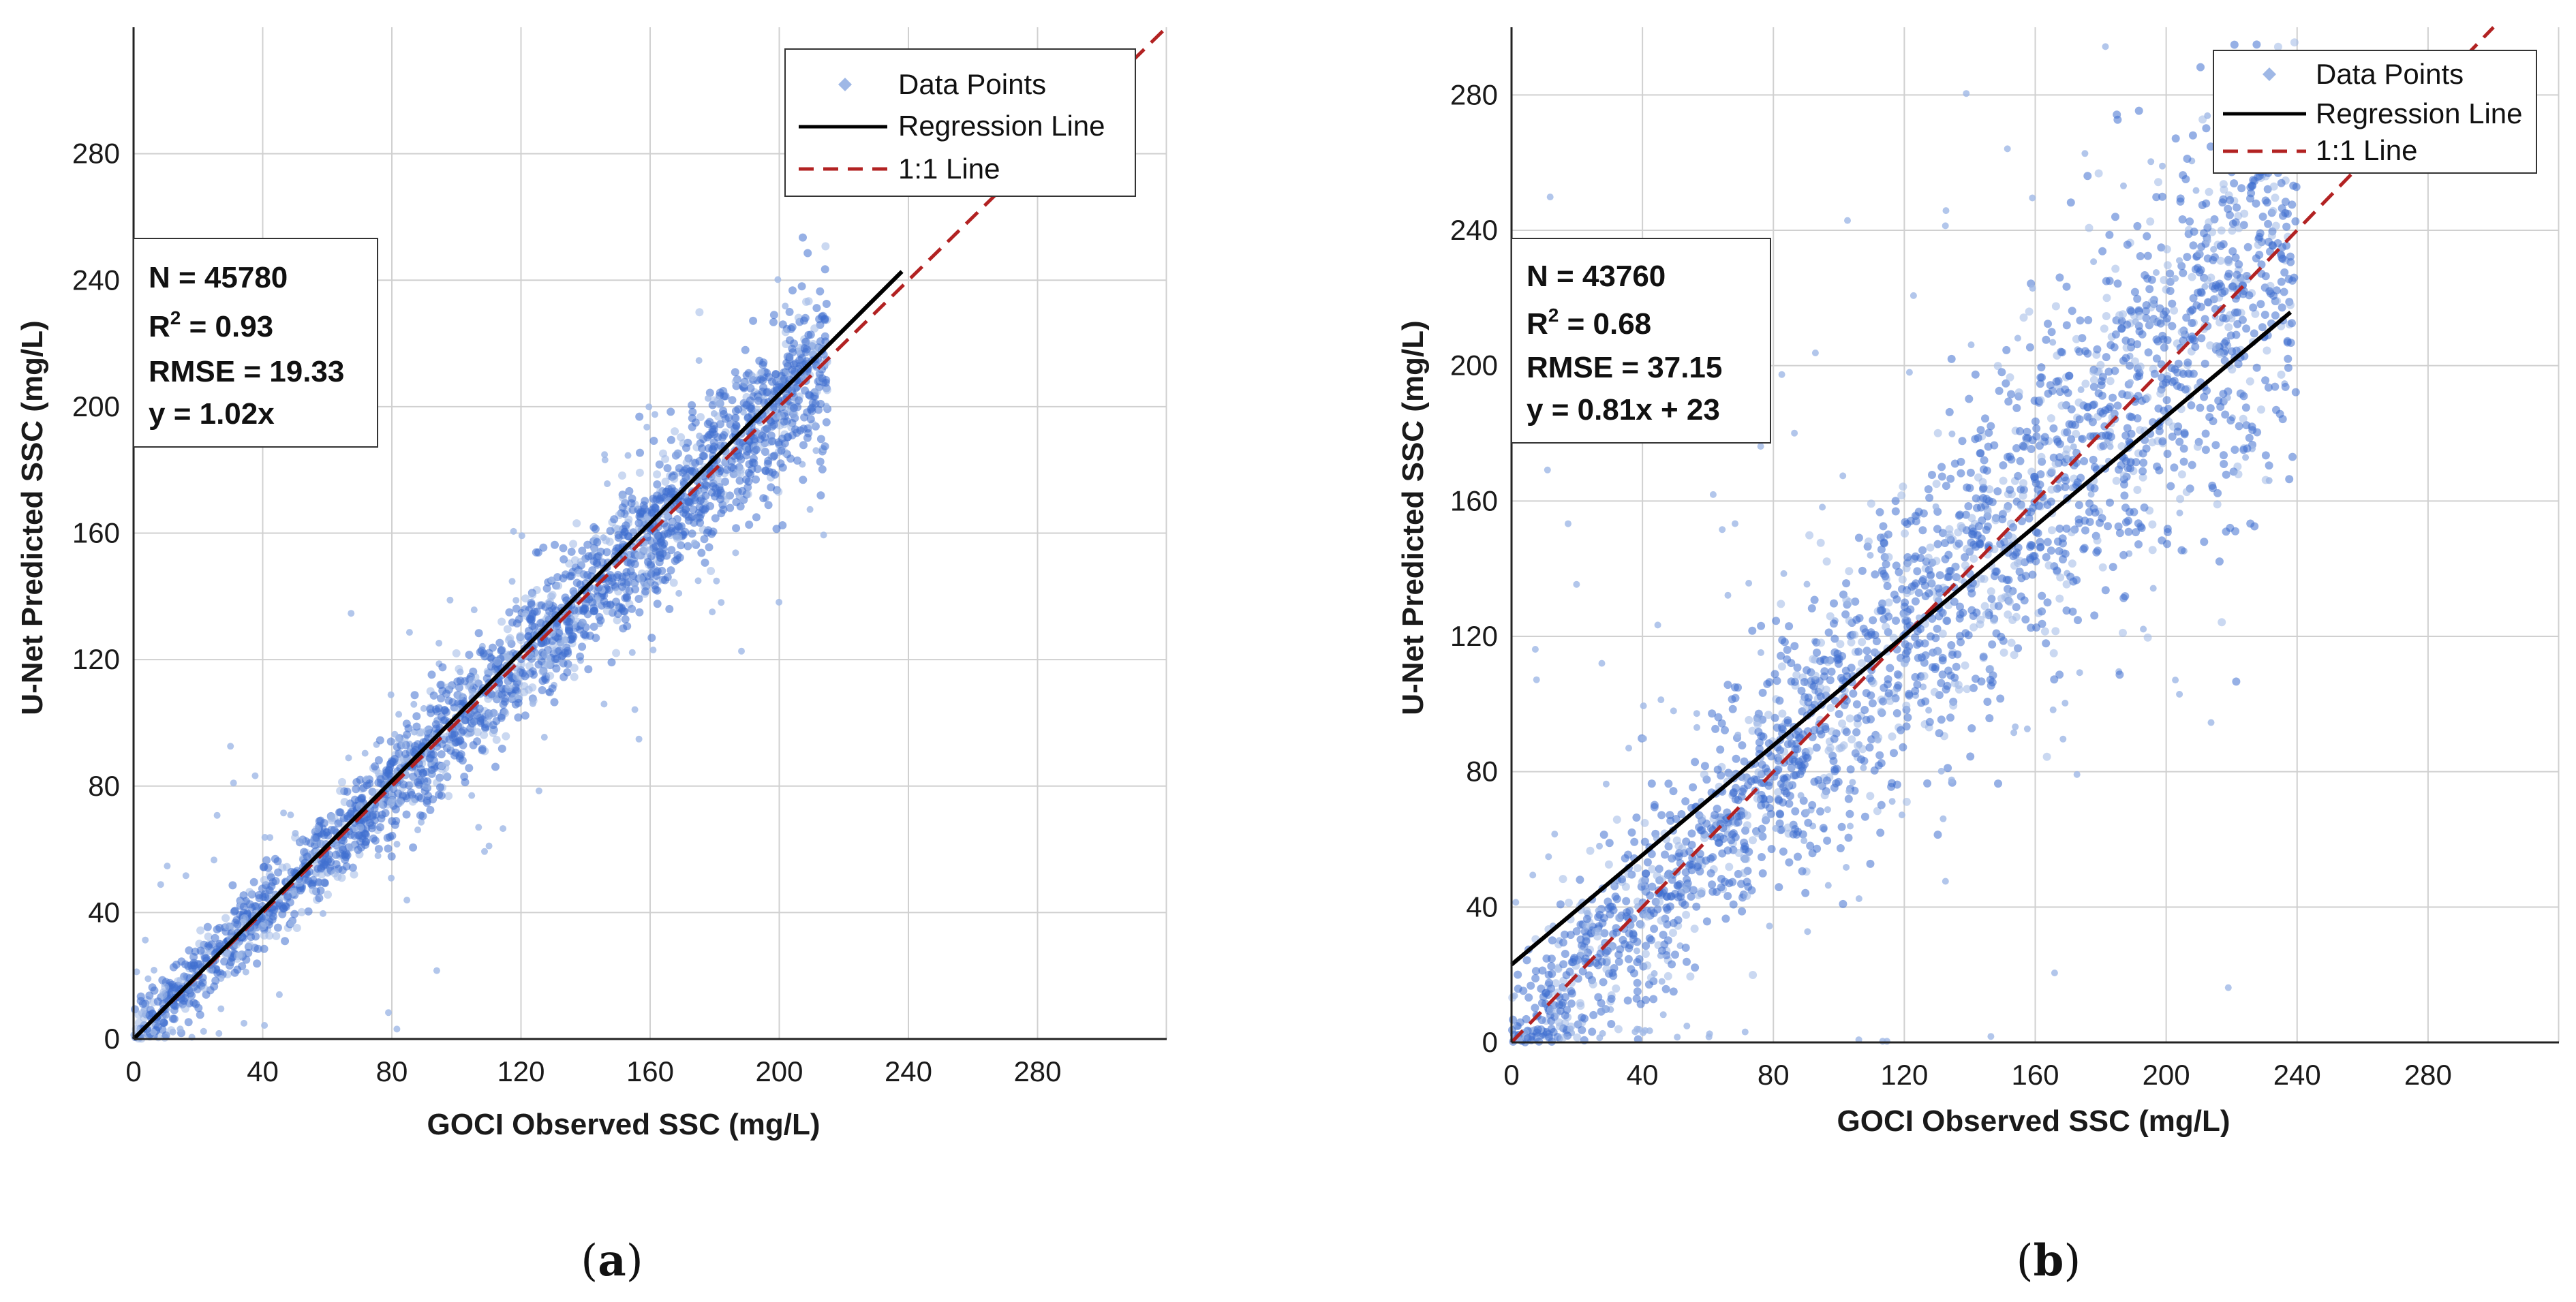  I want to click on stat-r2-a: R2 = 0.93, so click(211, 325).